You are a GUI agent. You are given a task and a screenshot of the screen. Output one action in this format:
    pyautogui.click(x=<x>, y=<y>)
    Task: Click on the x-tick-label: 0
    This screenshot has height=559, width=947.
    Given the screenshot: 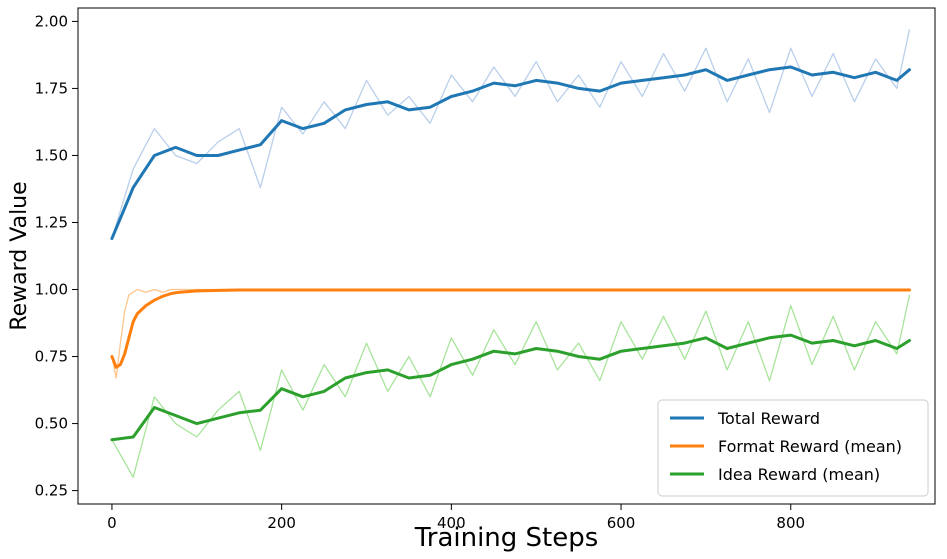 What is the action you would take?
    pyautogui.click(x=112, y=523)
    